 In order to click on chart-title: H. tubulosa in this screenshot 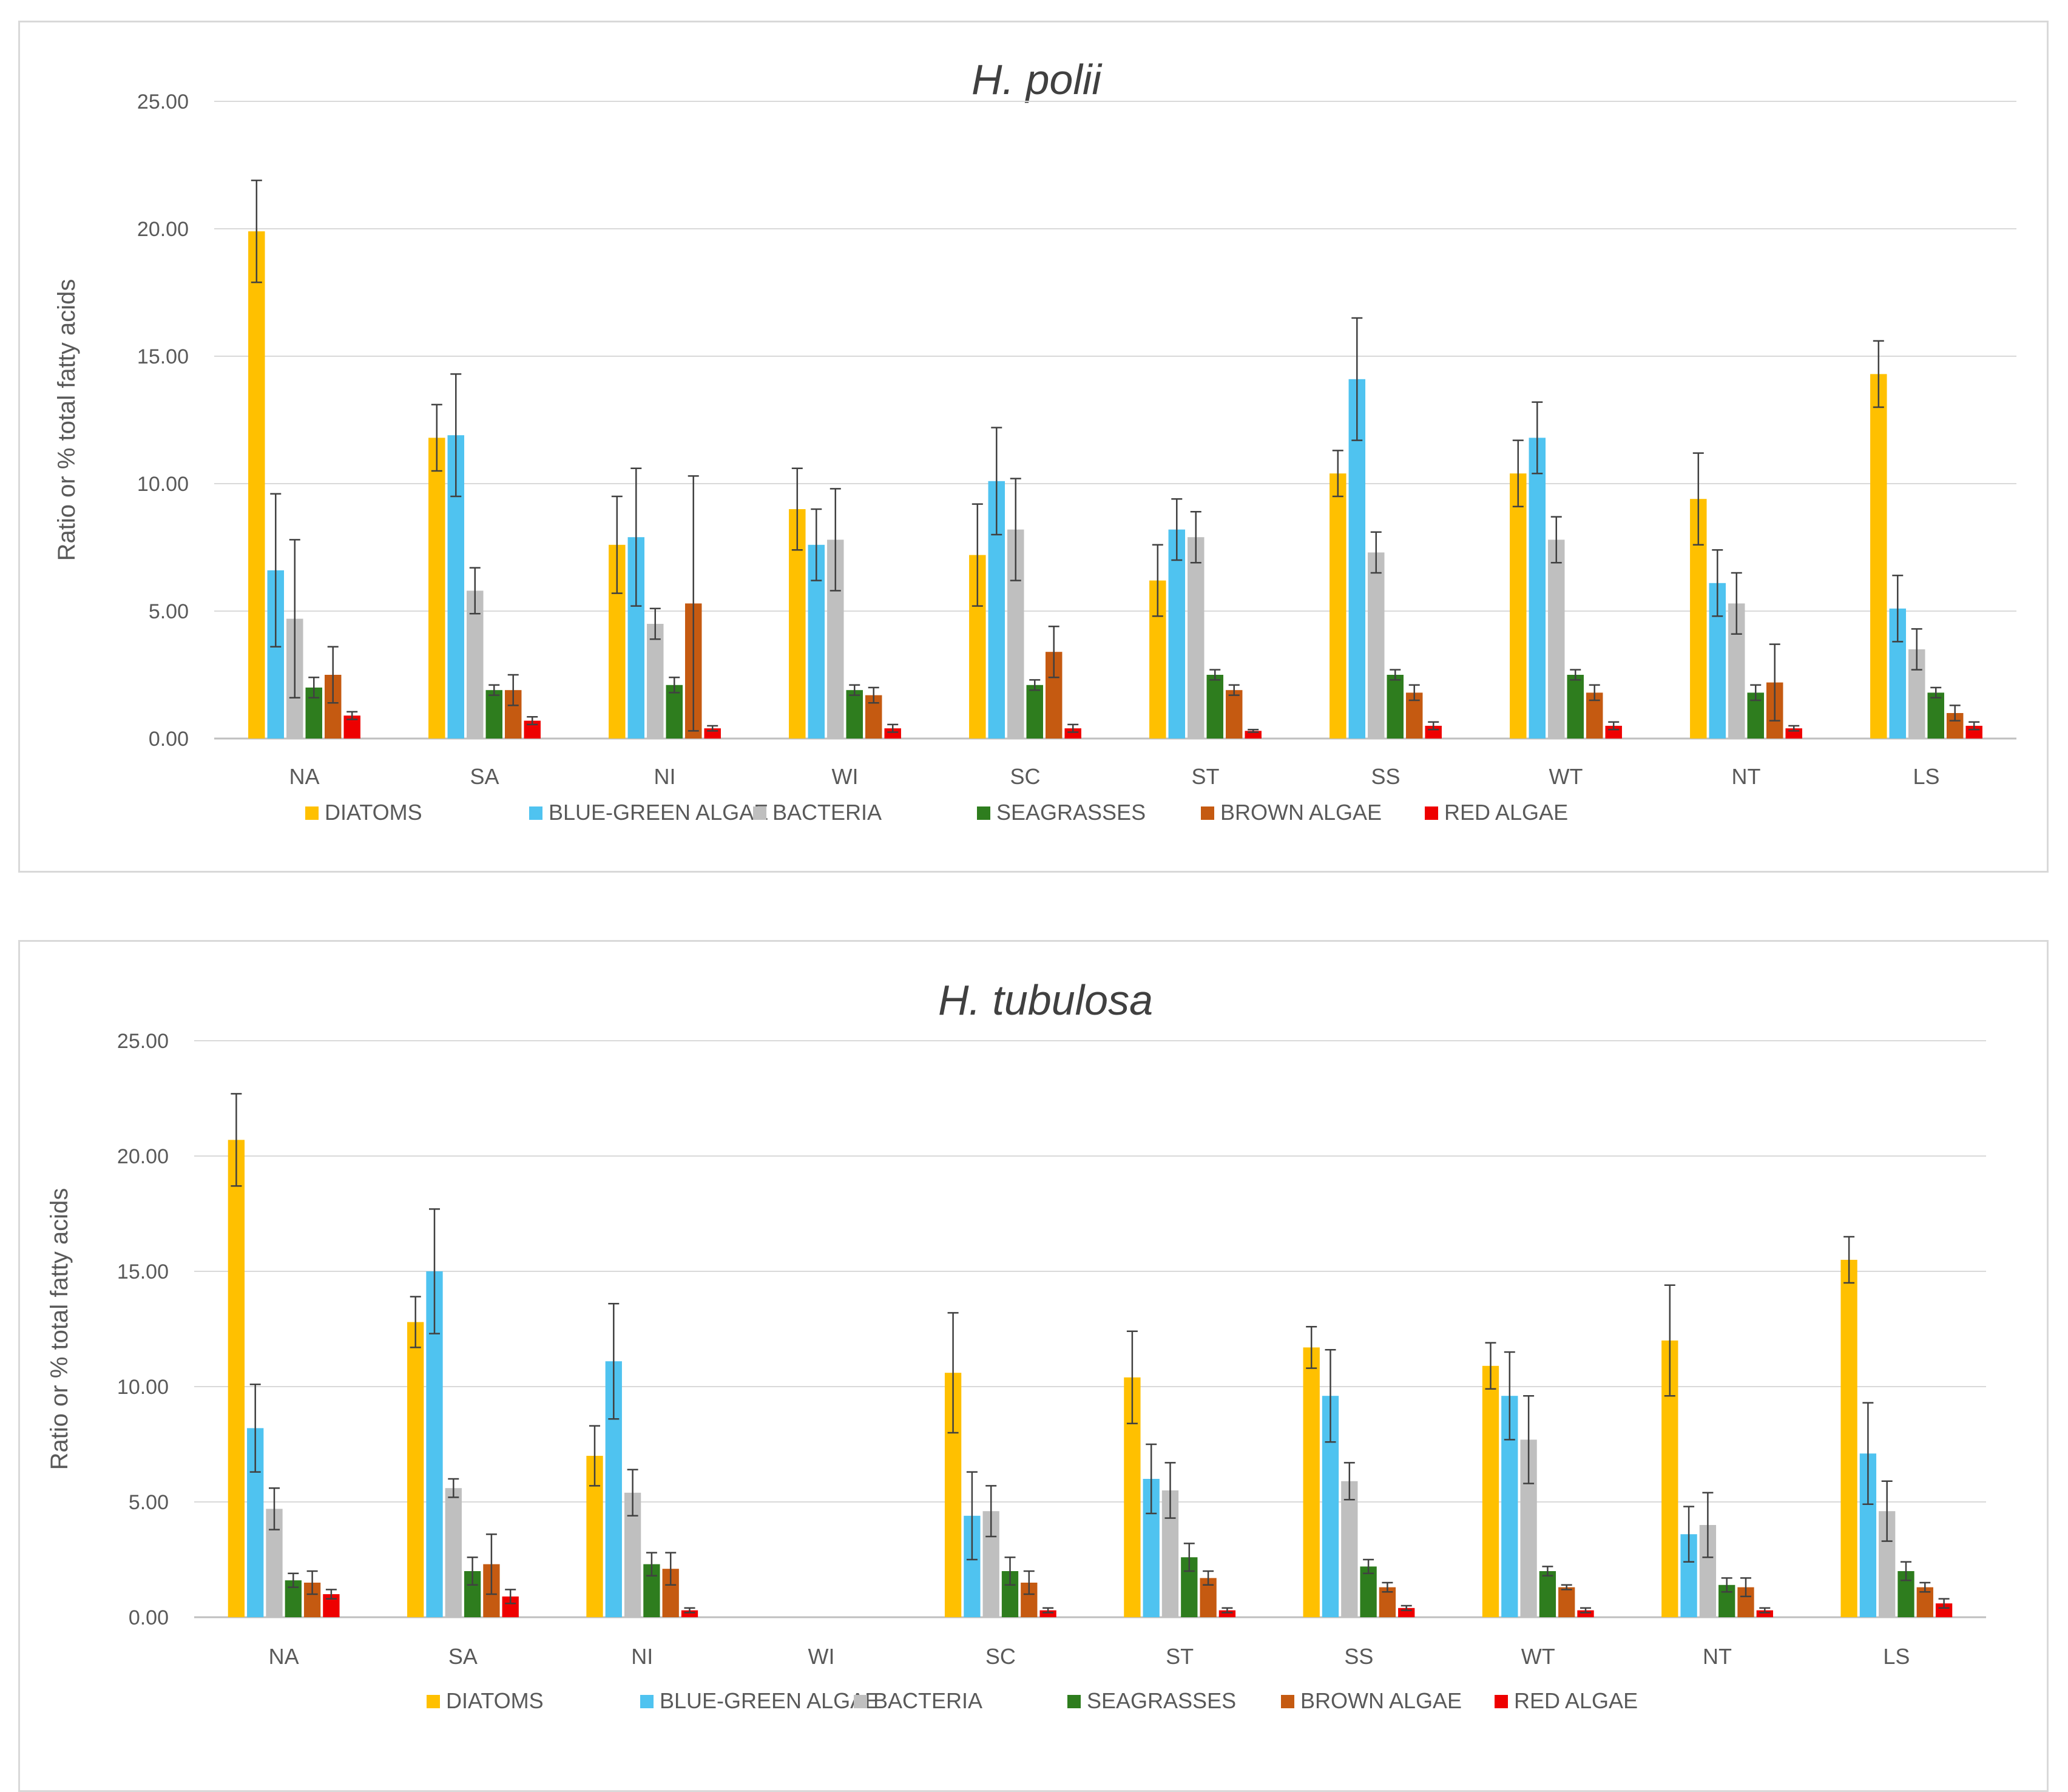, I will do `click(1045, 1000)`.